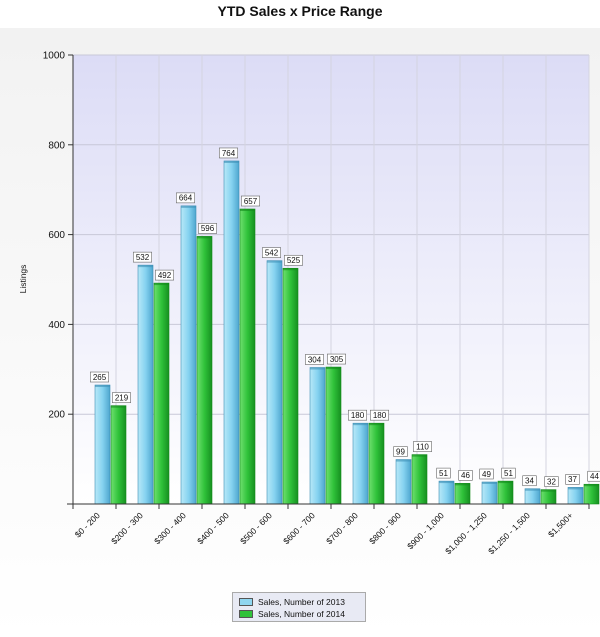 This screenshot has height=637, width=600. Describe the element at coordinates (56, 235) in the screenshot. I see `y-tick-label: 600` at that location.